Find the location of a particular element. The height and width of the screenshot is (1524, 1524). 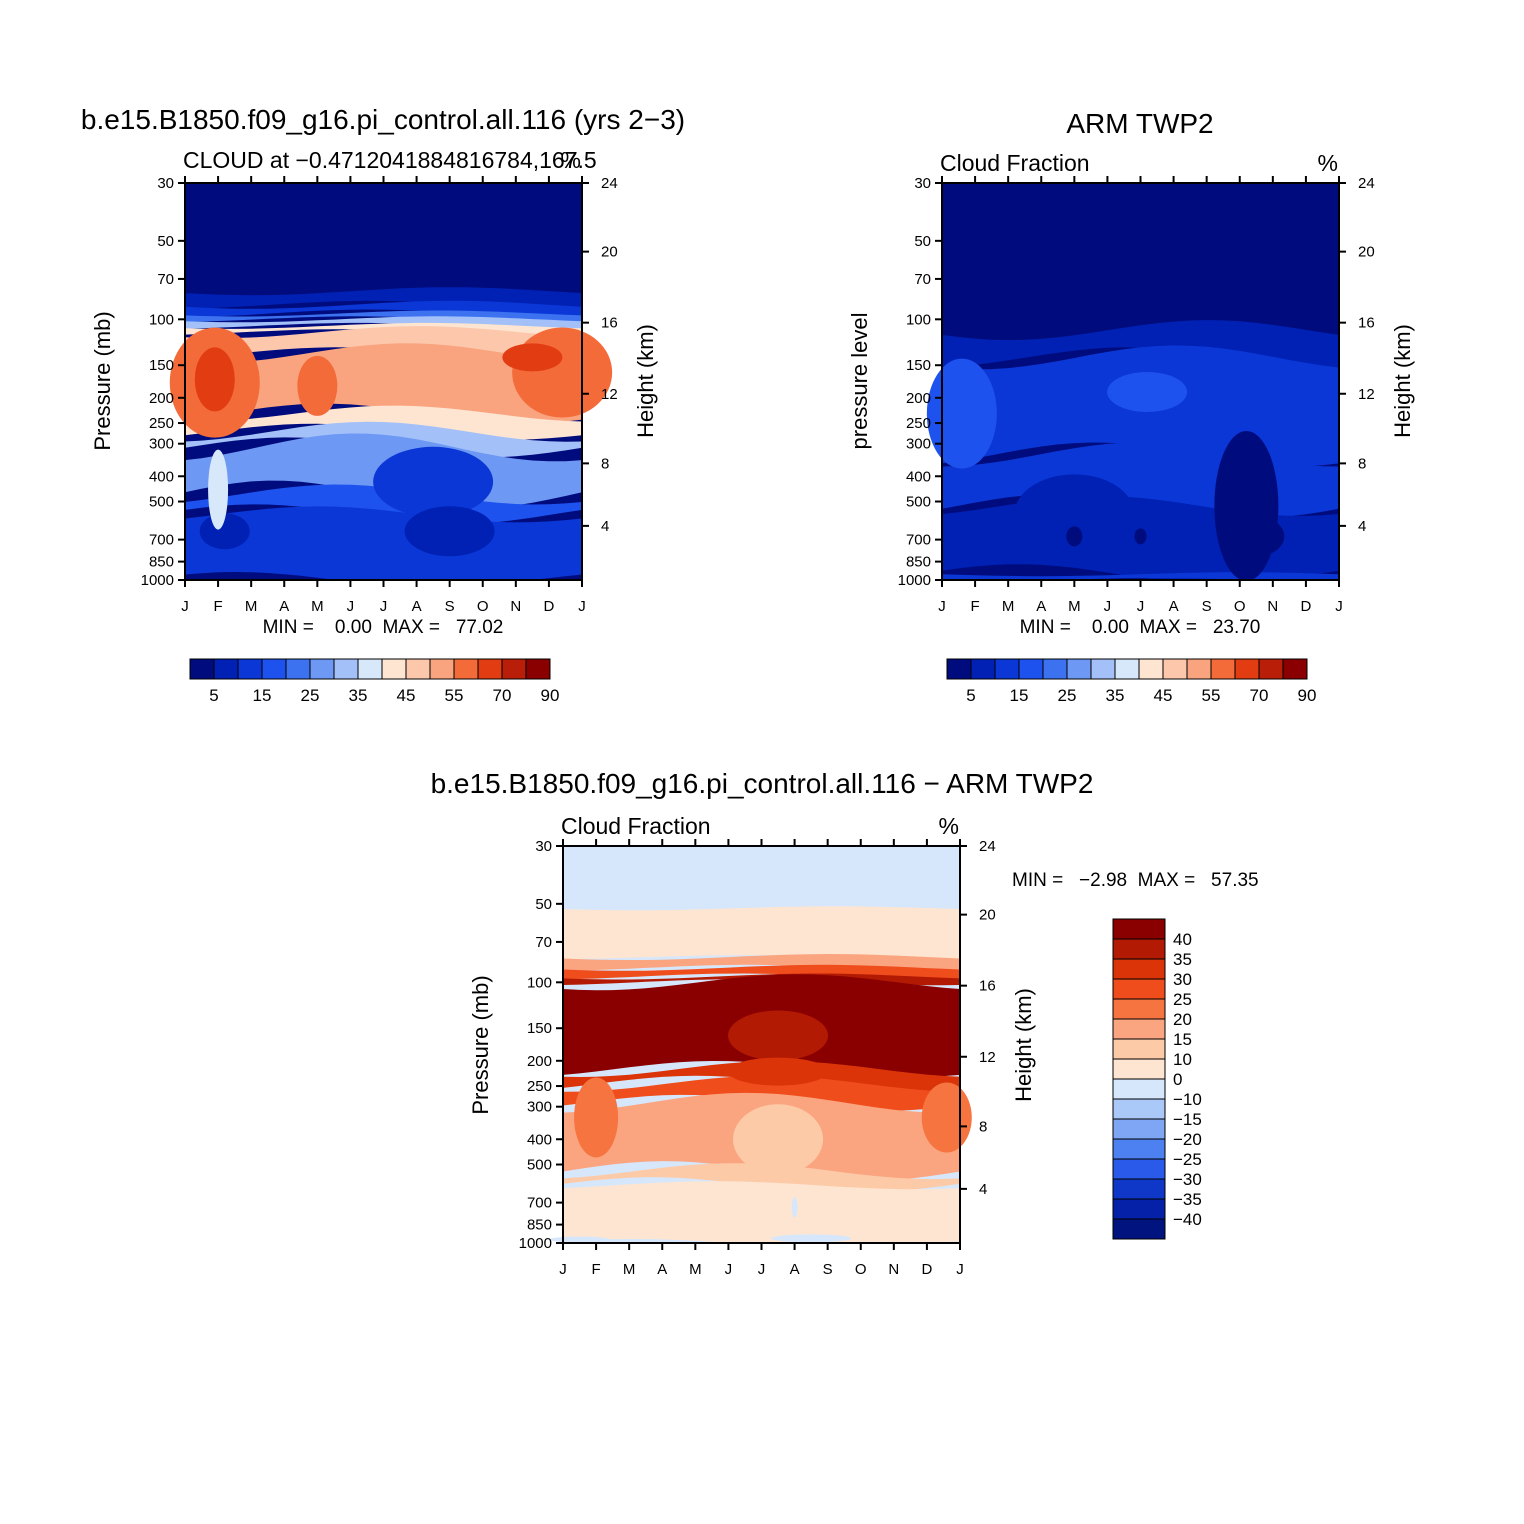

contour-field is located at coordinates (1132, 382).